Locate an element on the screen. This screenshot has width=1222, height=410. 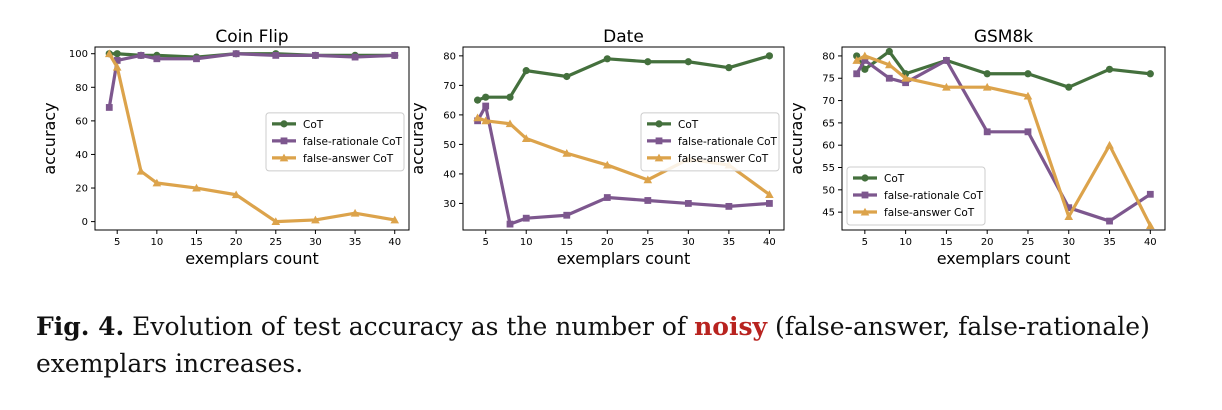
chart-title: Date is located at coordinates (623, 37).